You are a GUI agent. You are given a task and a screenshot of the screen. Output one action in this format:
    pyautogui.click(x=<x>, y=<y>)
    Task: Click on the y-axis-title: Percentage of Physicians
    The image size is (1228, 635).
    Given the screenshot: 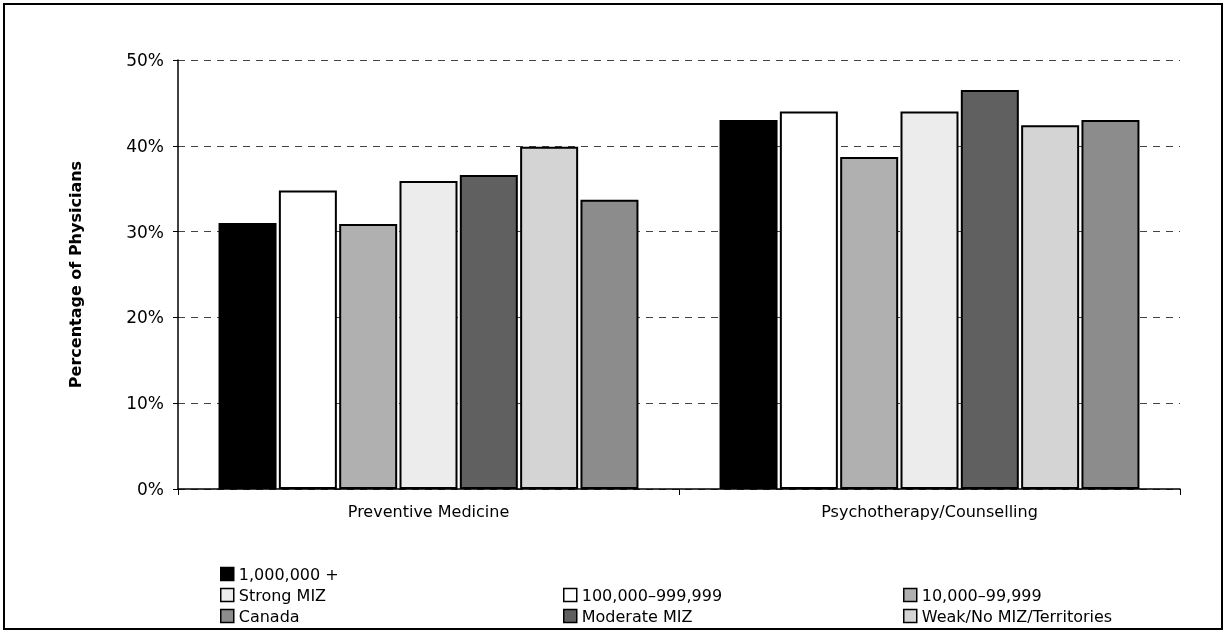 What is the action you would take?
    pyautogui.click(x=75, y=274)
    